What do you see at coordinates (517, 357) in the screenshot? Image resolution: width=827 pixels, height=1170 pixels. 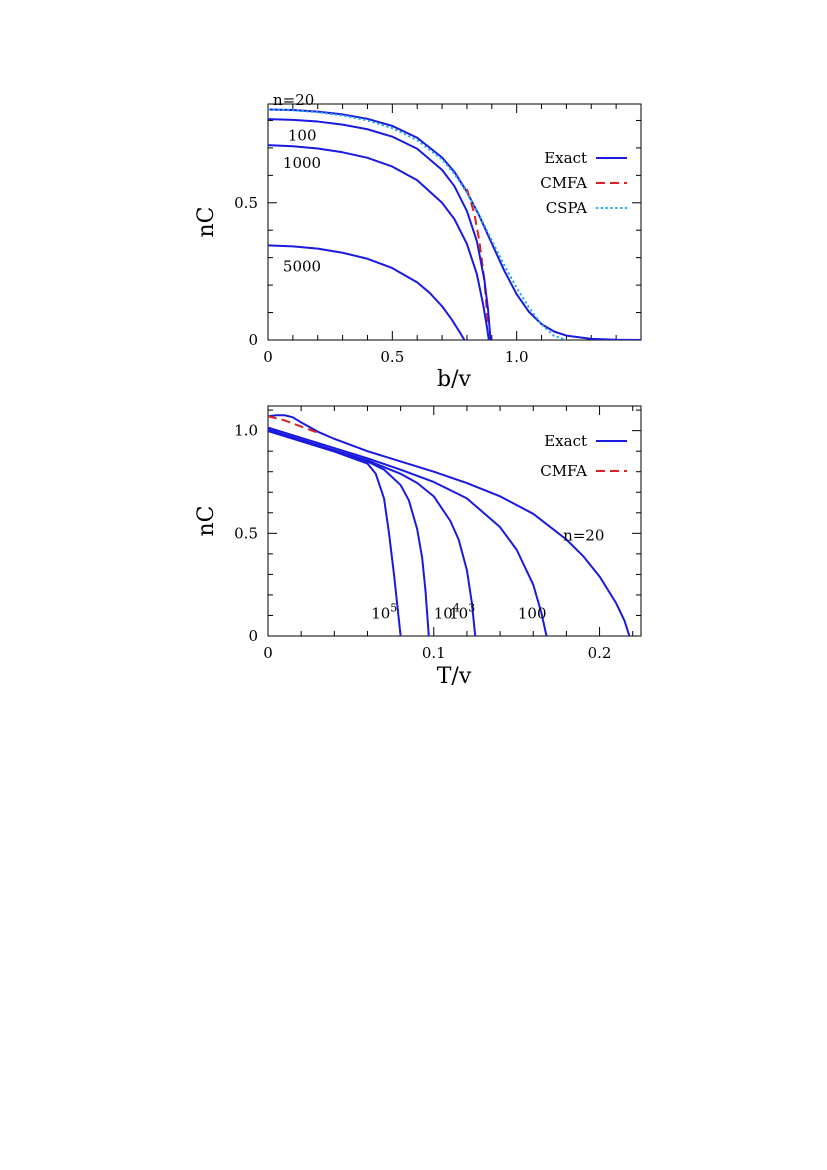 I see `x-tick-label: 1.0` at bounding box center [517, 357].